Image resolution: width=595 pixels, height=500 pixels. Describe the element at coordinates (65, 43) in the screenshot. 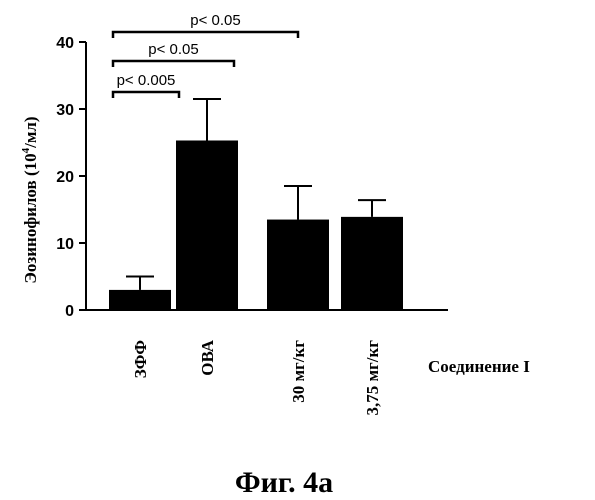

I see `y-tick-label: 40` at that location.